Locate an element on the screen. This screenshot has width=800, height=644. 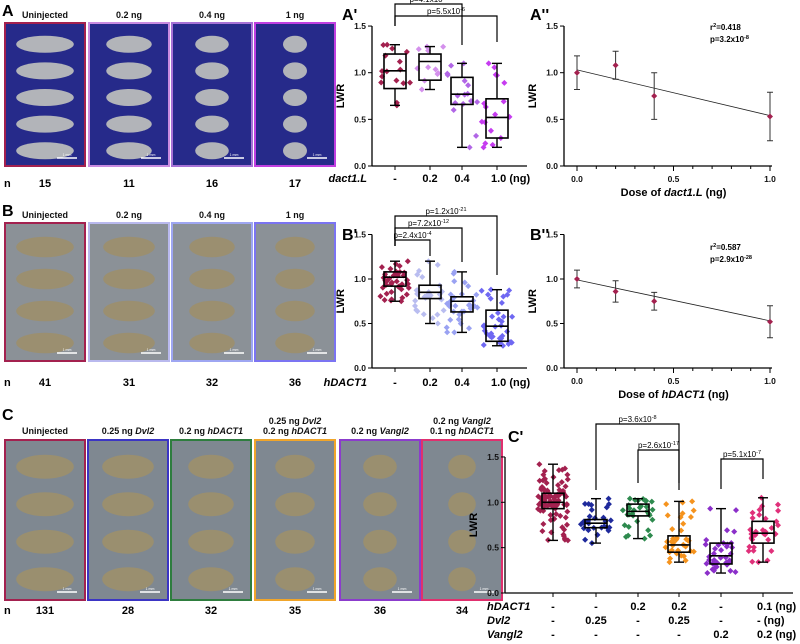
x-tick-label: 0.0 is located at coordinates (577, 381).